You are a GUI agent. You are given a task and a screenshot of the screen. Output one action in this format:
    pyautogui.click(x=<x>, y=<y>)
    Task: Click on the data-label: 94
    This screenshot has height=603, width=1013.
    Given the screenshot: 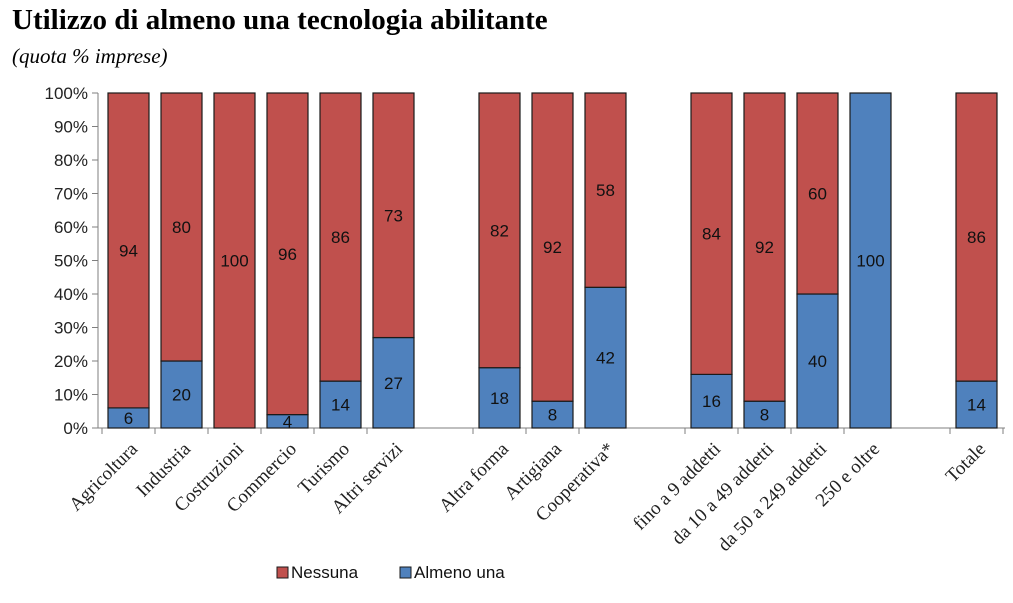 What is the action you would take?
    pyautogui.click(x=128, y=250)
    